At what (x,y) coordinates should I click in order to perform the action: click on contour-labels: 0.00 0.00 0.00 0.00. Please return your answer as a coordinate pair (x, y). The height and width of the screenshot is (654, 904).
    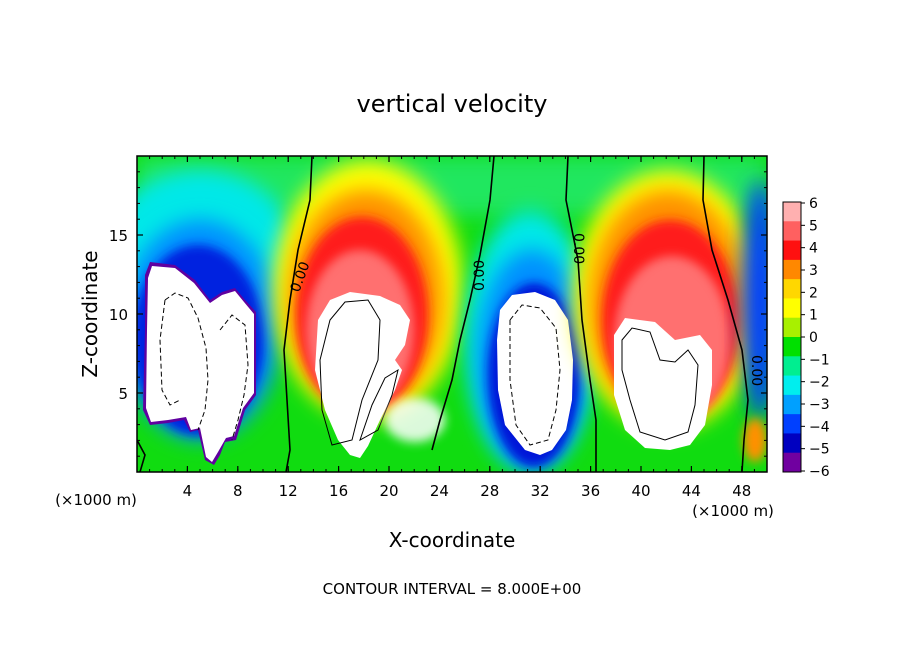
    Looking at the image, I should click on (526, 309).